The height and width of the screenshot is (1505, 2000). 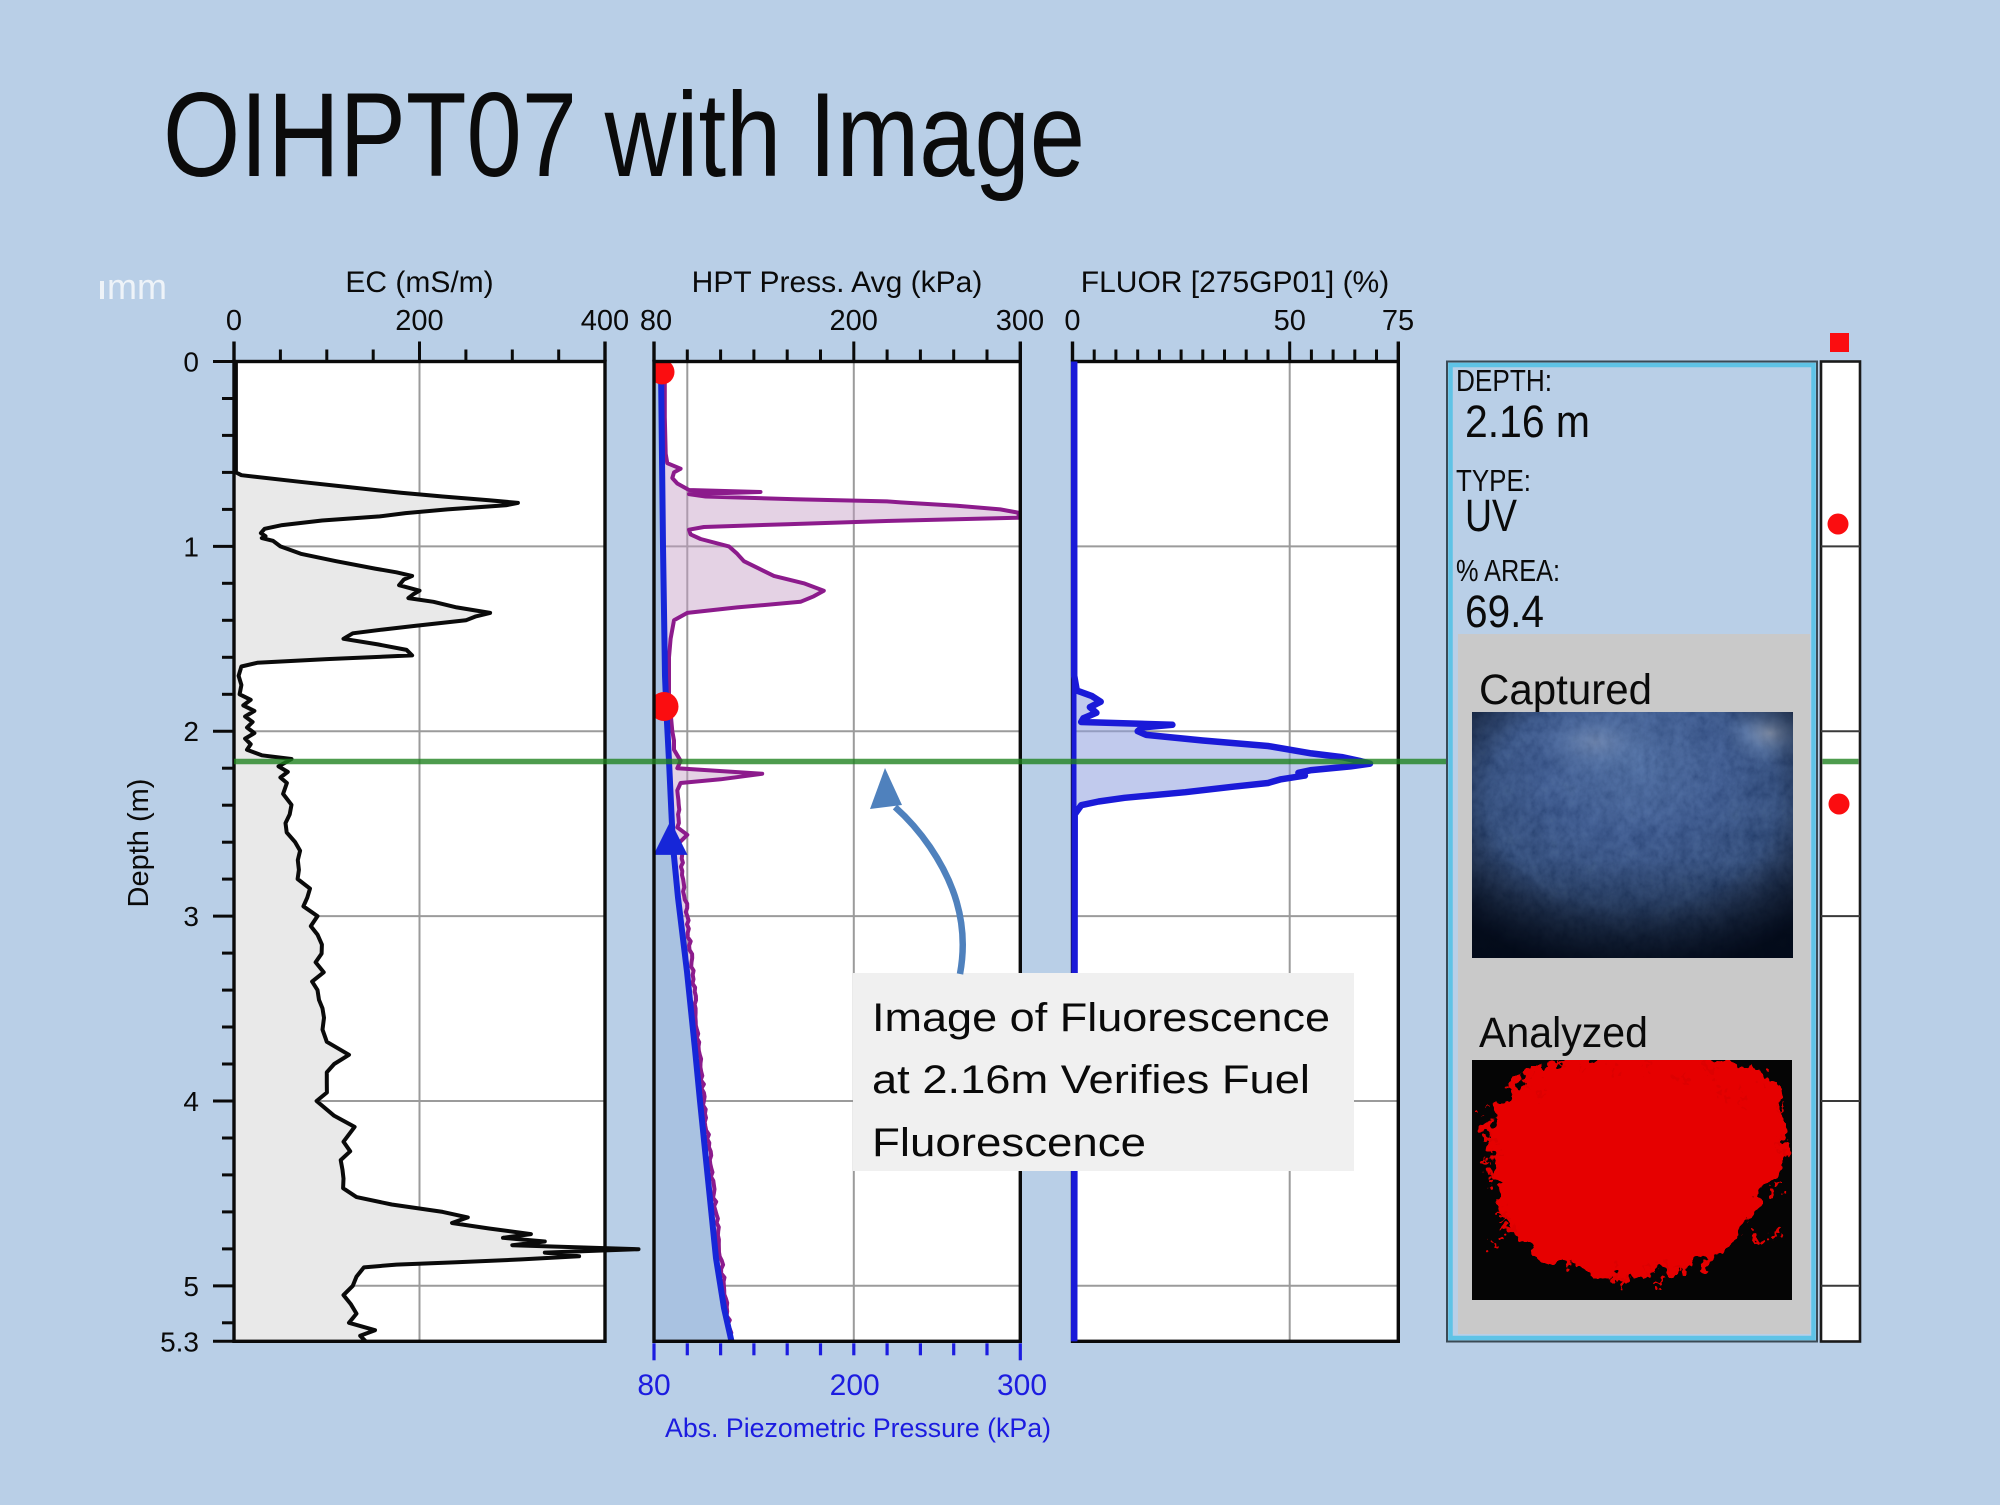 What do you see at coordinates (605, 321) in the screenshot?
I see `svg-text: 400` at bounding box center [605, 321].